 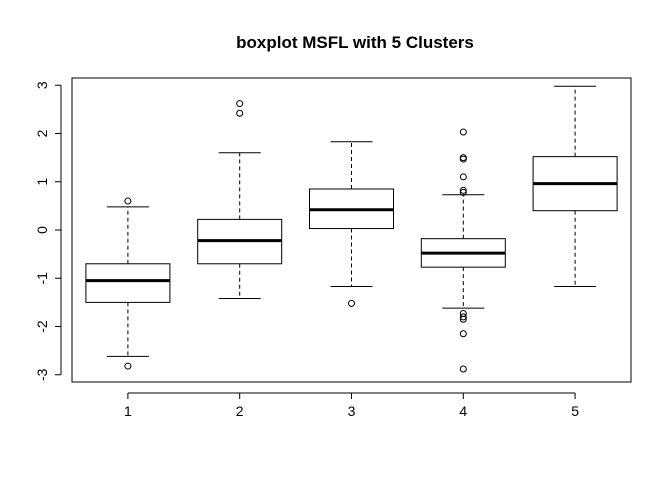 I want to click on y-tick-label: -3, so click(x=42, y=374).